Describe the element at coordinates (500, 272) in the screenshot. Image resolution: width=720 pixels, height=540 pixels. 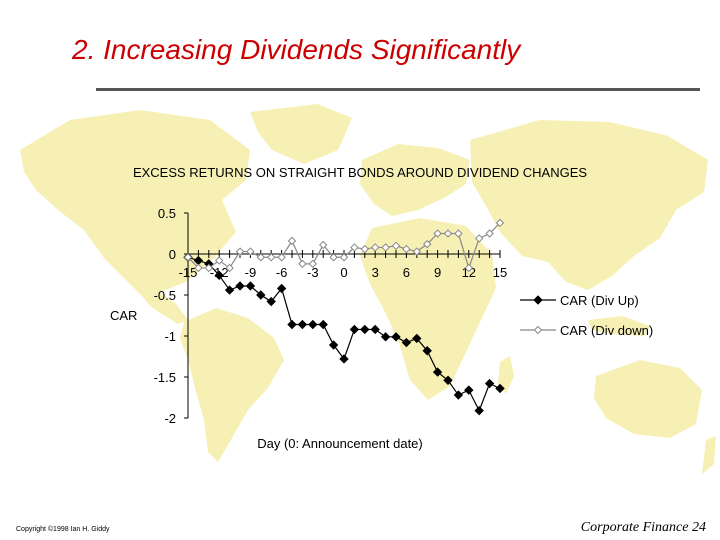
I see `x-tick-label: 15` at that location.